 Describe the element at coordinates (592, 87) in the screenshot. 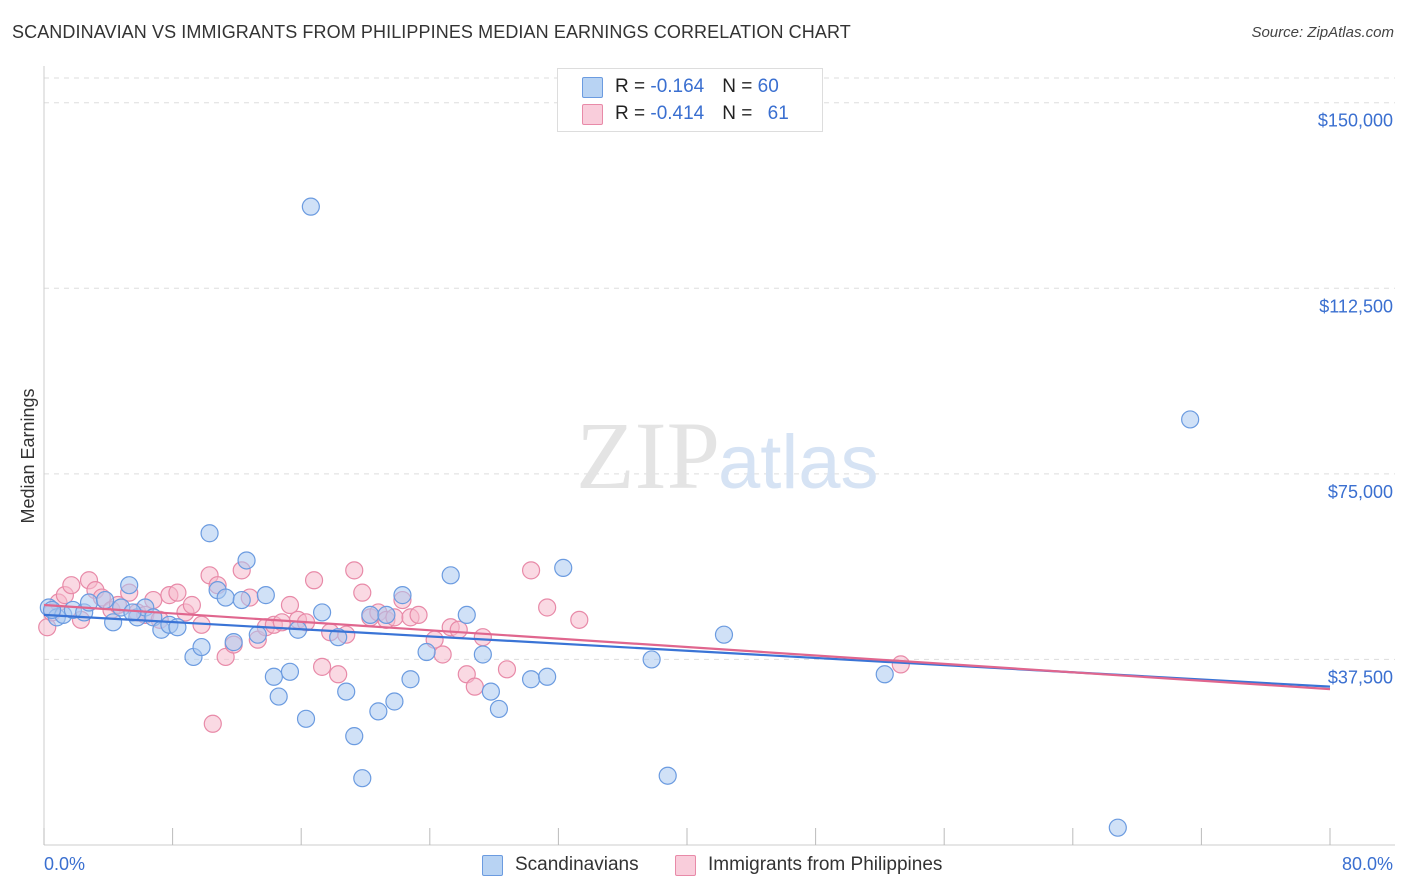

I see `legend-swatch-blue` at that location.